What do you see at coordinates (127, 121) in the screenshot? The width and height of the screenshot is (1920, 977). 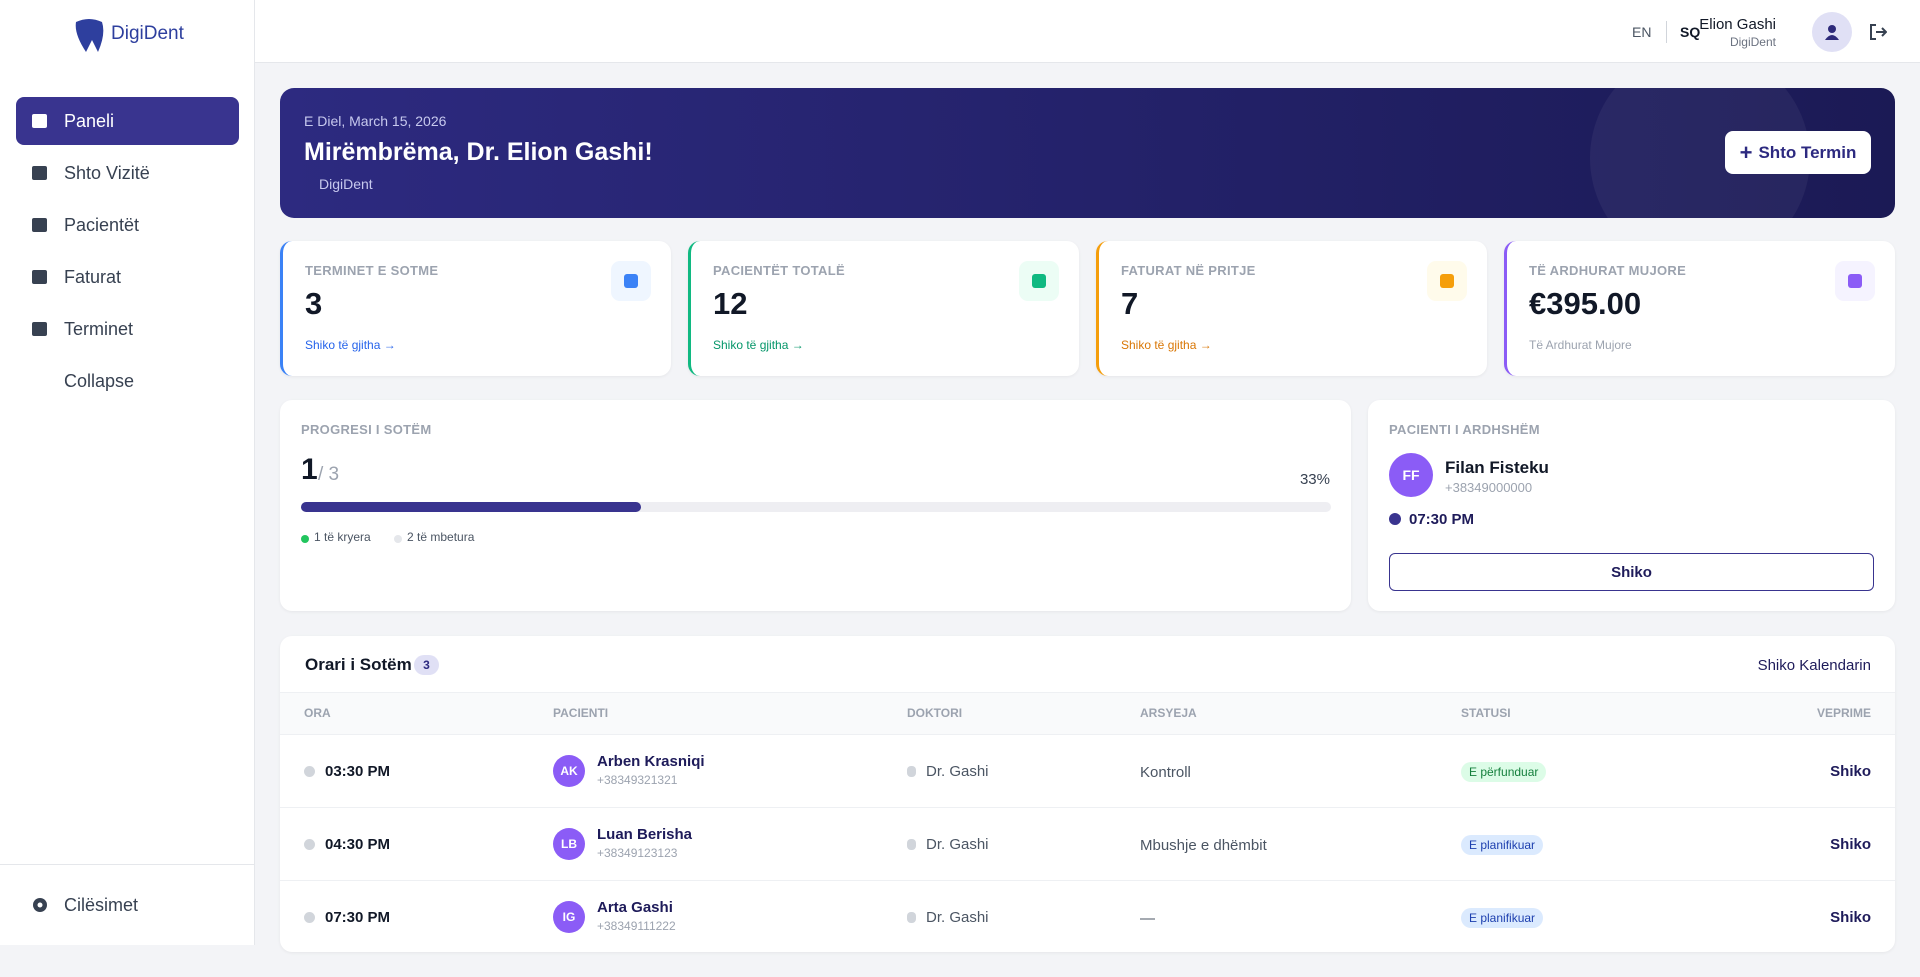 I see `nav-item: Paneli` at bounding box center [127, 121].